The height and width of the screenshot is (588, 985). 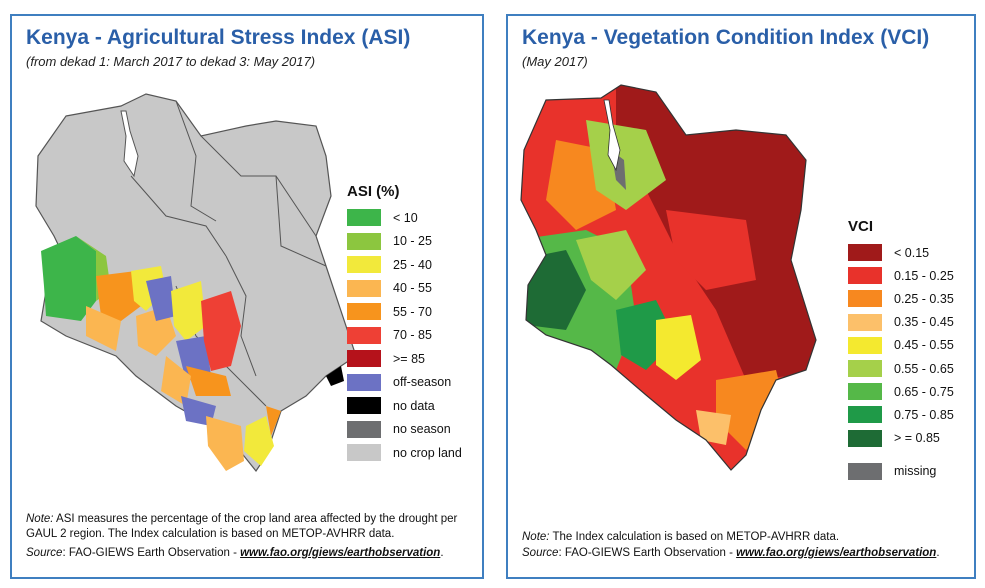 What do you see at coordinates (44, 553) in the screenshot?
I see `asi-source-label: Source` at bounding box center [44, 553].